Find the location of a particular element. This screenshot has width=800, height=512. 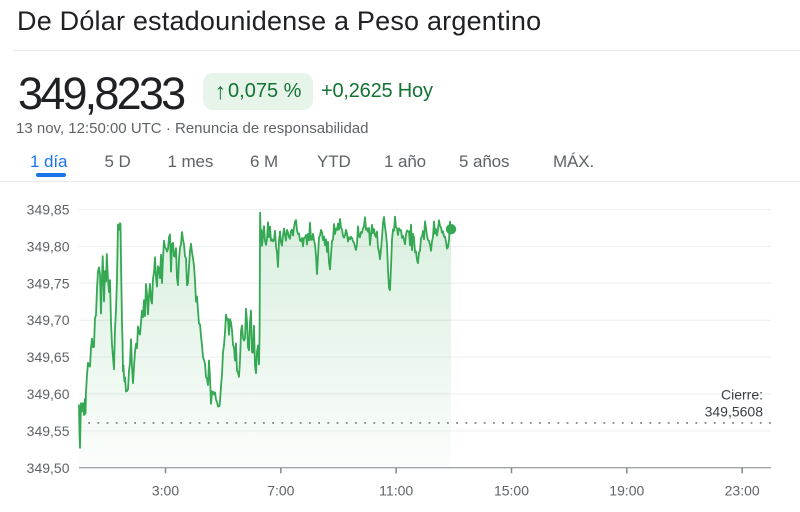

close-label-value: 349,5608 is located at coordinates (734, 412).